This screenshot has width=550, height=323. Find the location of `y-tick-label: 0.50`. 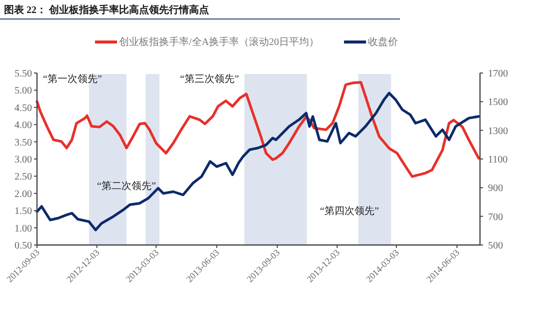

y-tick-label: 0.50 is located at coordinates (23, 246).